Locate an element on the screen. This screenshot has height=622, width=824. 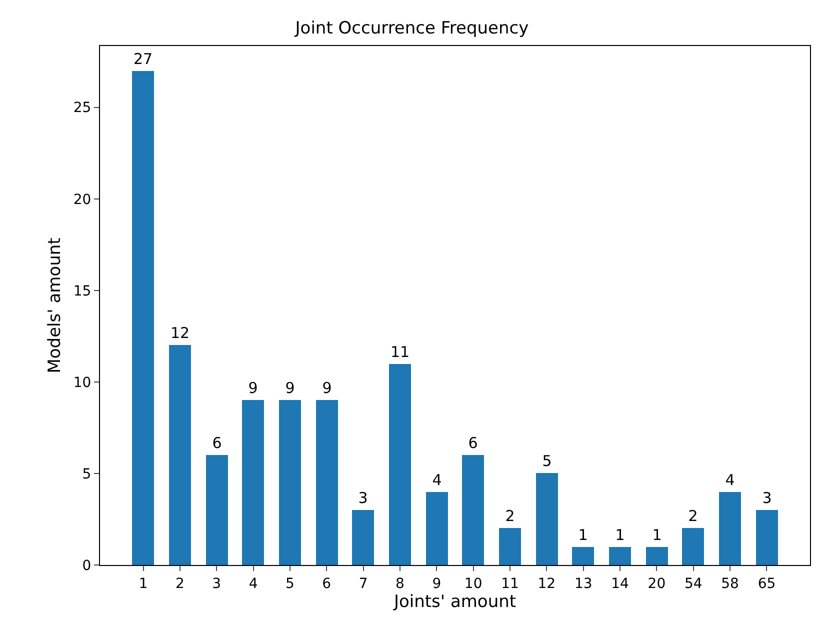
y-tick-label: 0 is located at coordinates (87, 566).